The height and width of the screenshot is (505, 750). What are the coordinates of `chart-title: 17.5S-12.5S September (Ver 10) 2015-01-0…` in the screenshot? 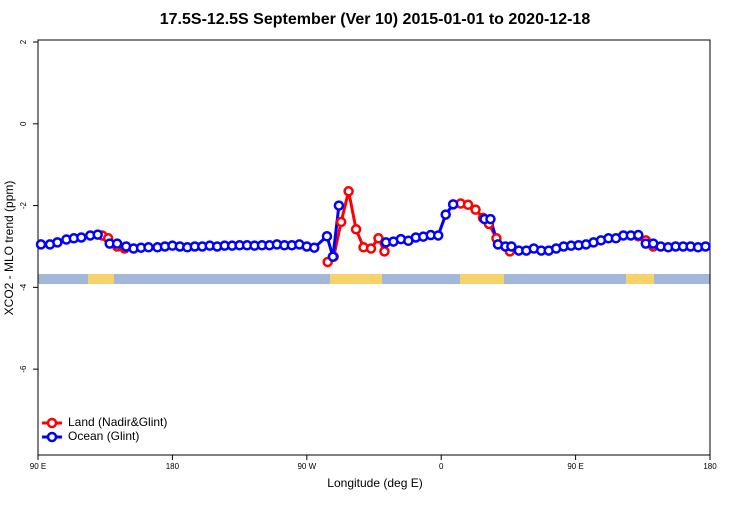 It's located at (375, 19).